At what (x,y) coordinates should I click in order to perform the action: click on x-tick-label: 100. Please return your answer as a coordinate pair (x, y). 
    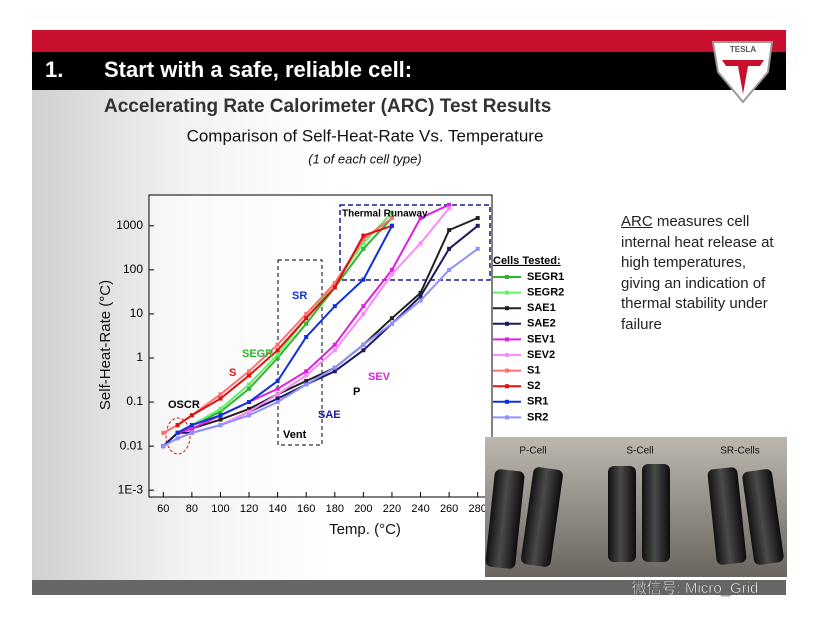
    Looking at the image, I should click on (220, 509).